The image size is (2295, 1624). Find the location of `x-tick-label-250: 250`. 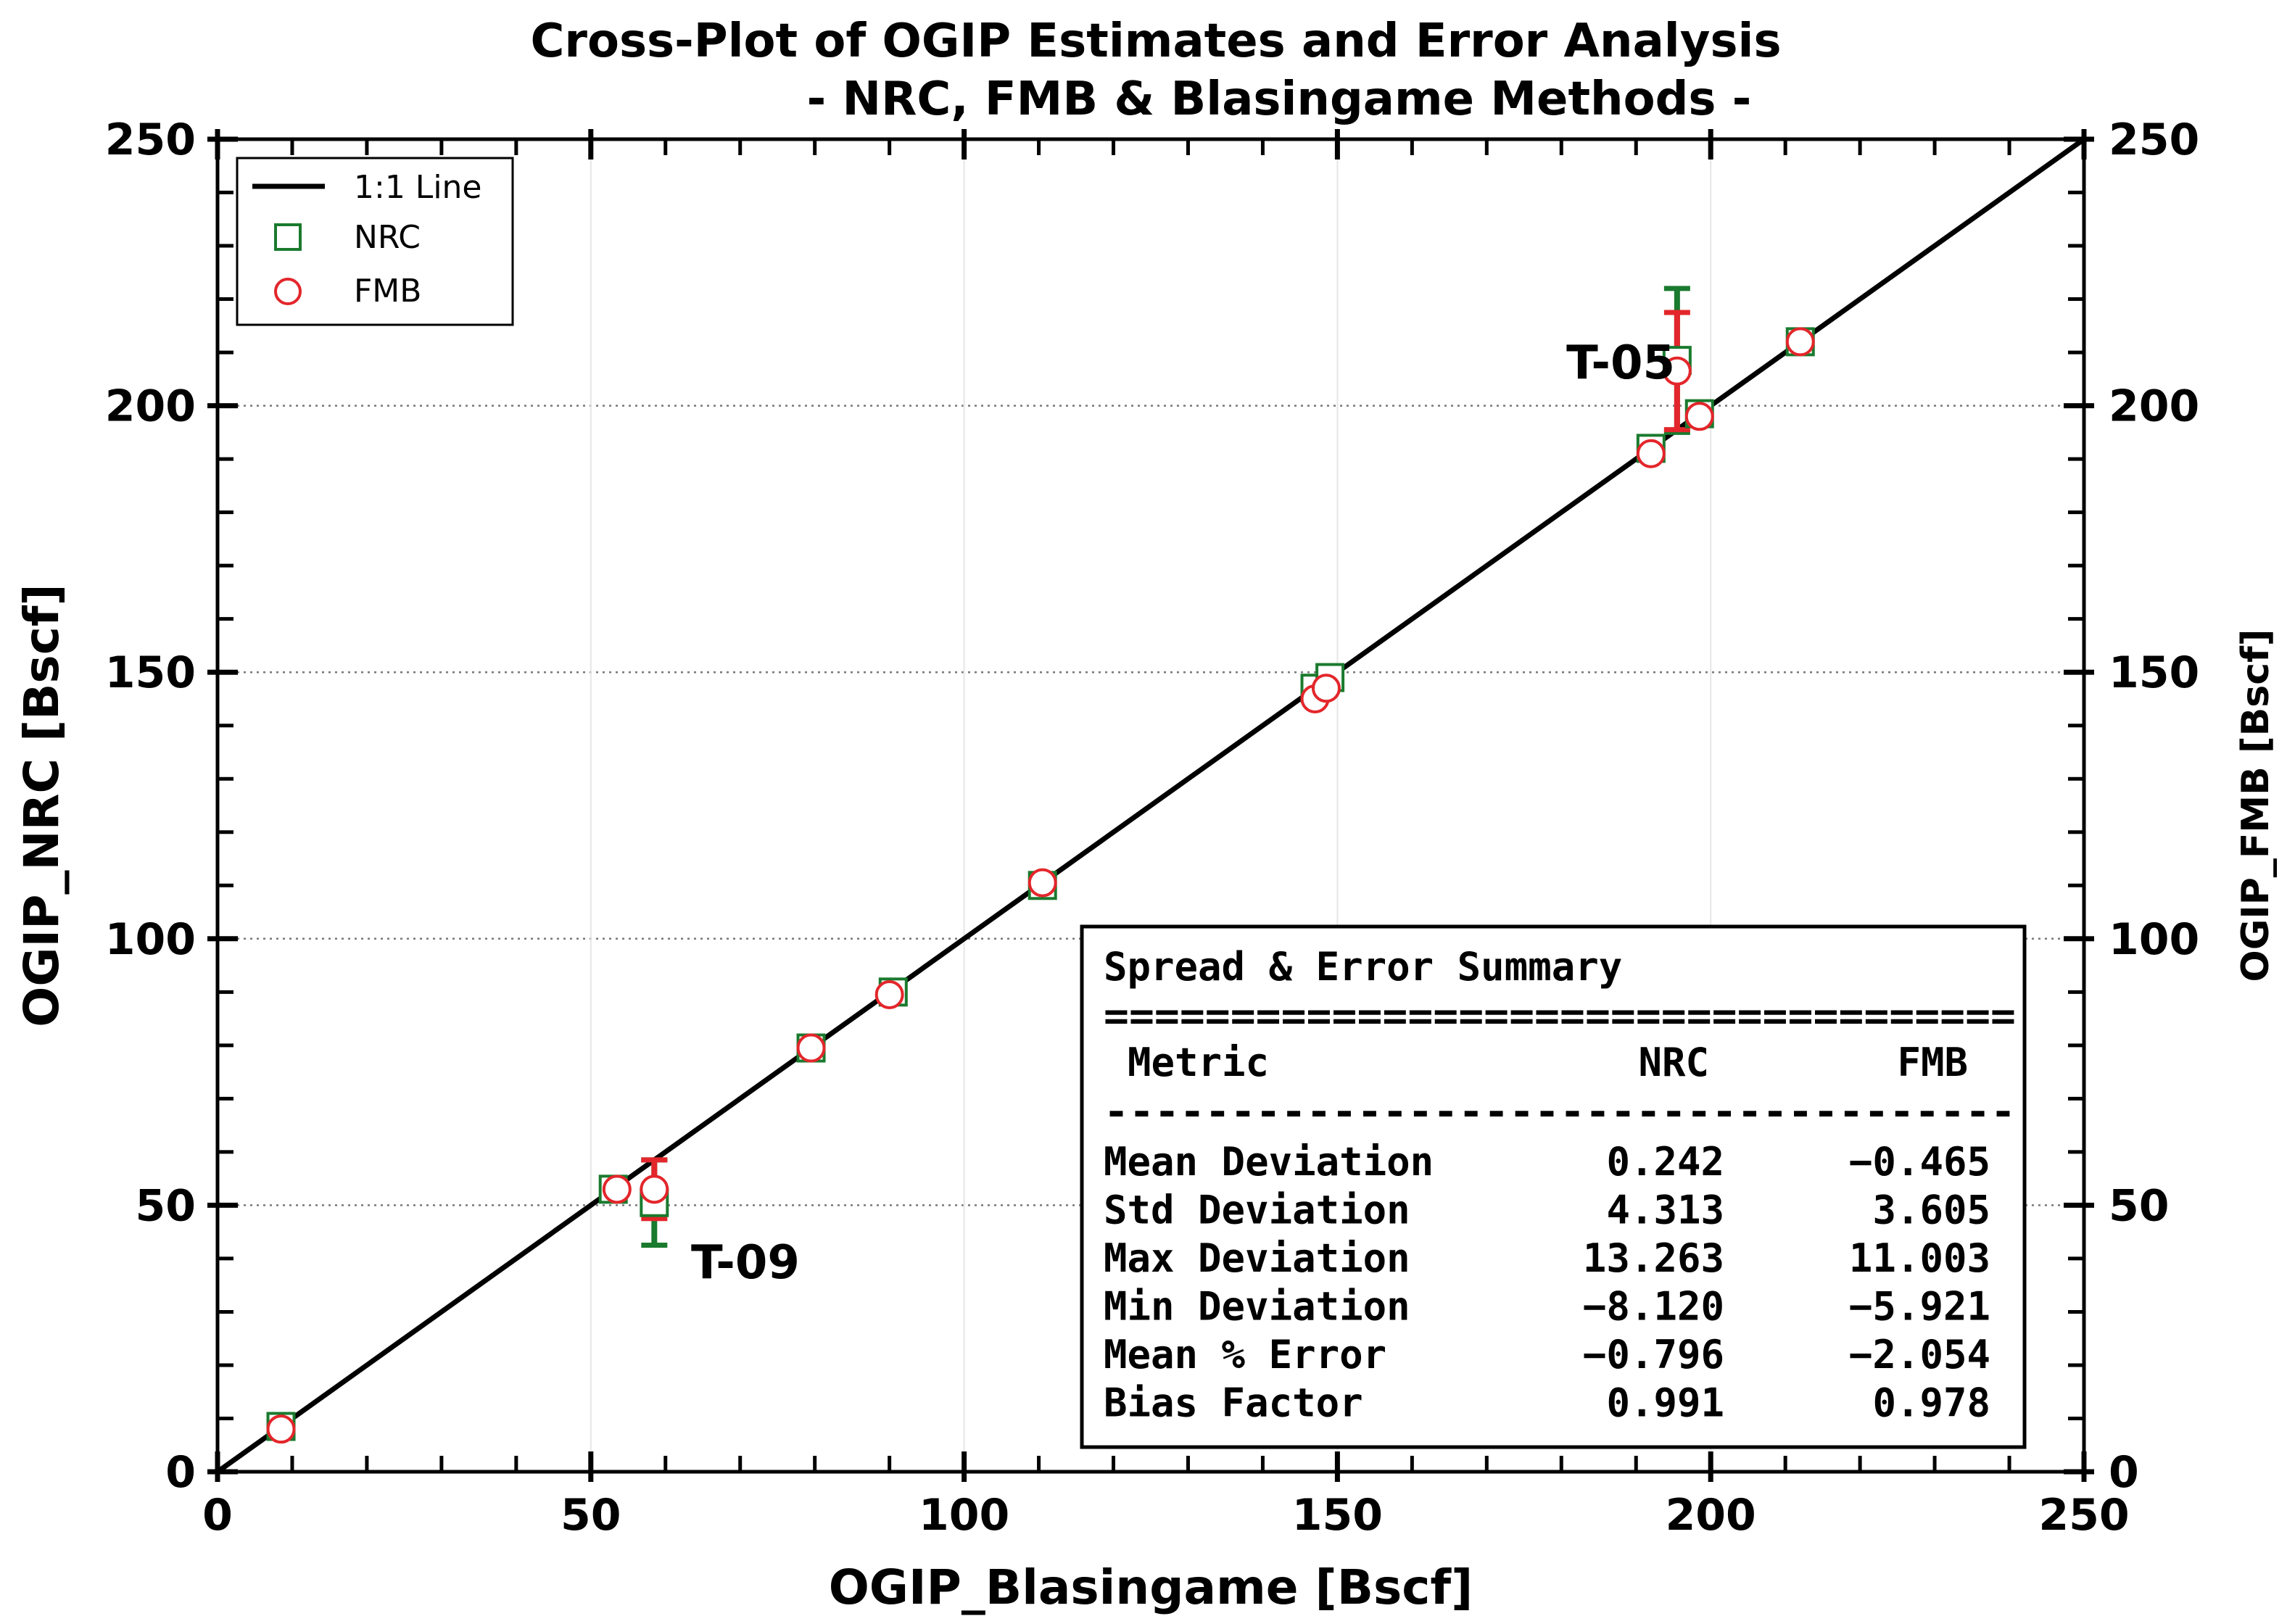

x-tick-label-250: 250 is located at coordinates (2084, 1515).